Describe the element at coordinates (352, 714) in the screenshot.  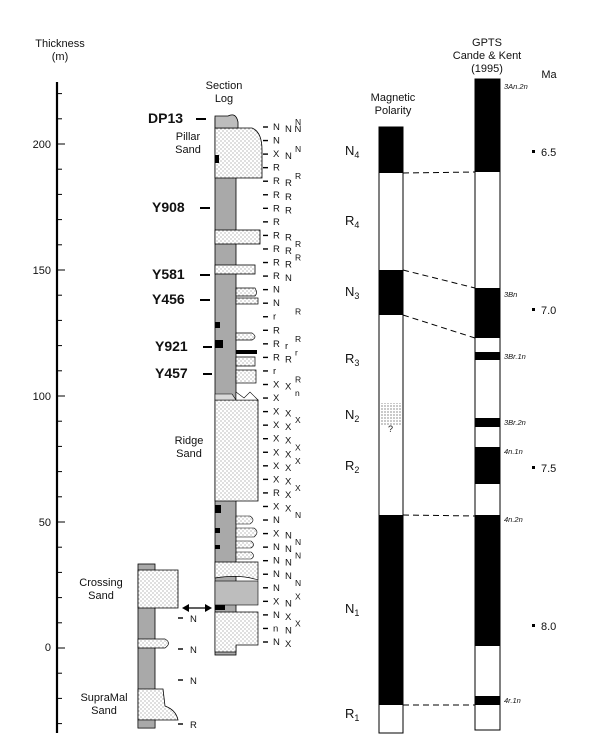
I see `zone-label-r1: R1` at that location.